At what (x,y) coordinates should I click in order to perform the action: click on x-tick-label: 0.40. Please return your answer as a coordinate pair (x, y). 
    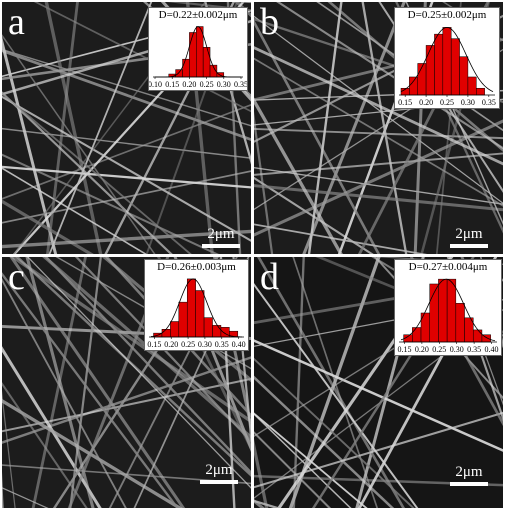
    Looking at the image, I should click on (492, 349).